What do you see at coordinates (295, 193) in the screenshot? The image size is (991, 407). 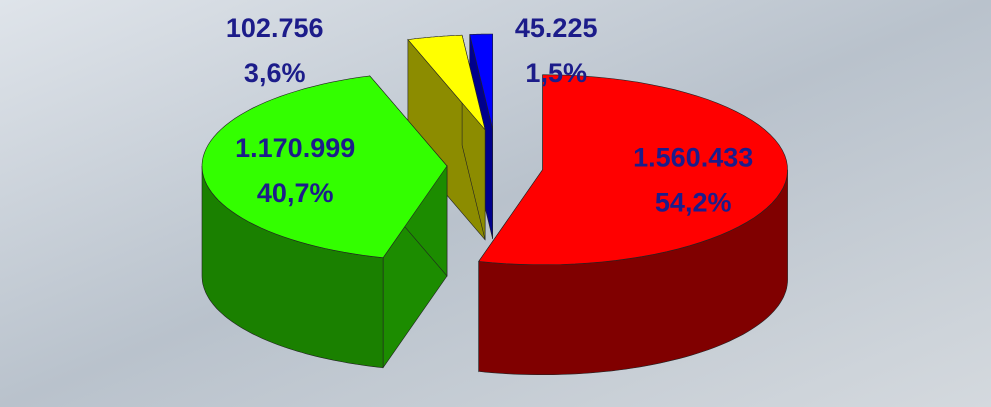 I see `share-label: 40,7%` at bounding box center [295, 193].